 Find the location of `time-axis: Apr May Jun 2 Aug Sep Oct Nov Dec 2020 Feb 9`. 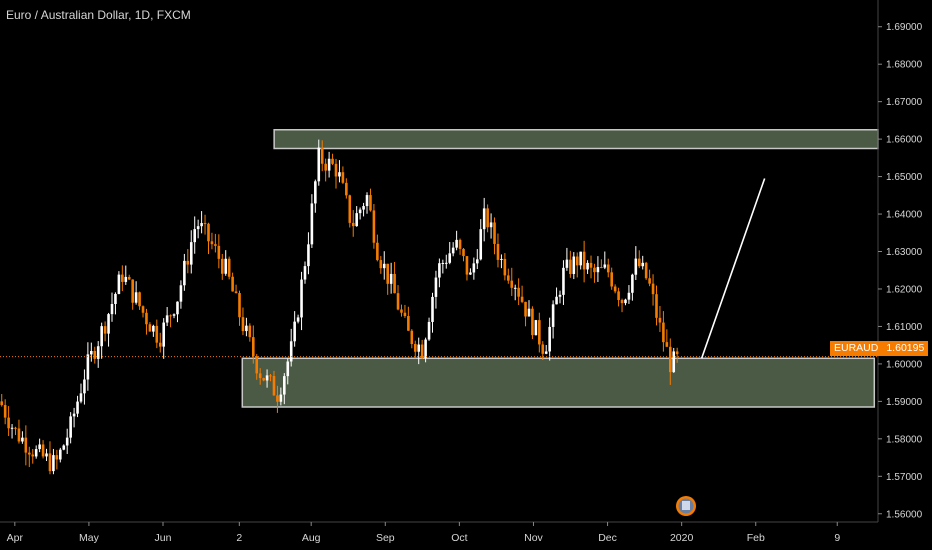

time-axis: Apr May Jun 2 Aug Sep Oct Nov Dec 2020 Feb 9 is located at coordinates (439, 532).